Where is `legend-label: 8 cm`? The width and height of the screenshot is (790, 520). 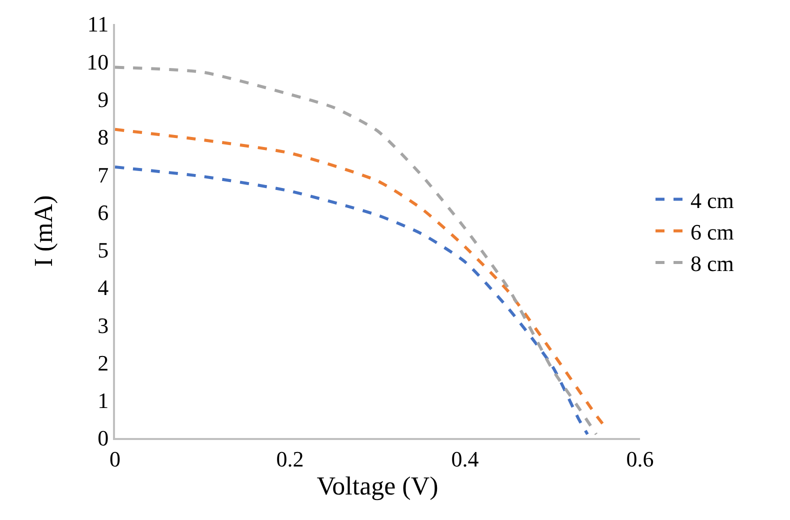
legend-label: 8 cm is located at coordinates (712, 263).